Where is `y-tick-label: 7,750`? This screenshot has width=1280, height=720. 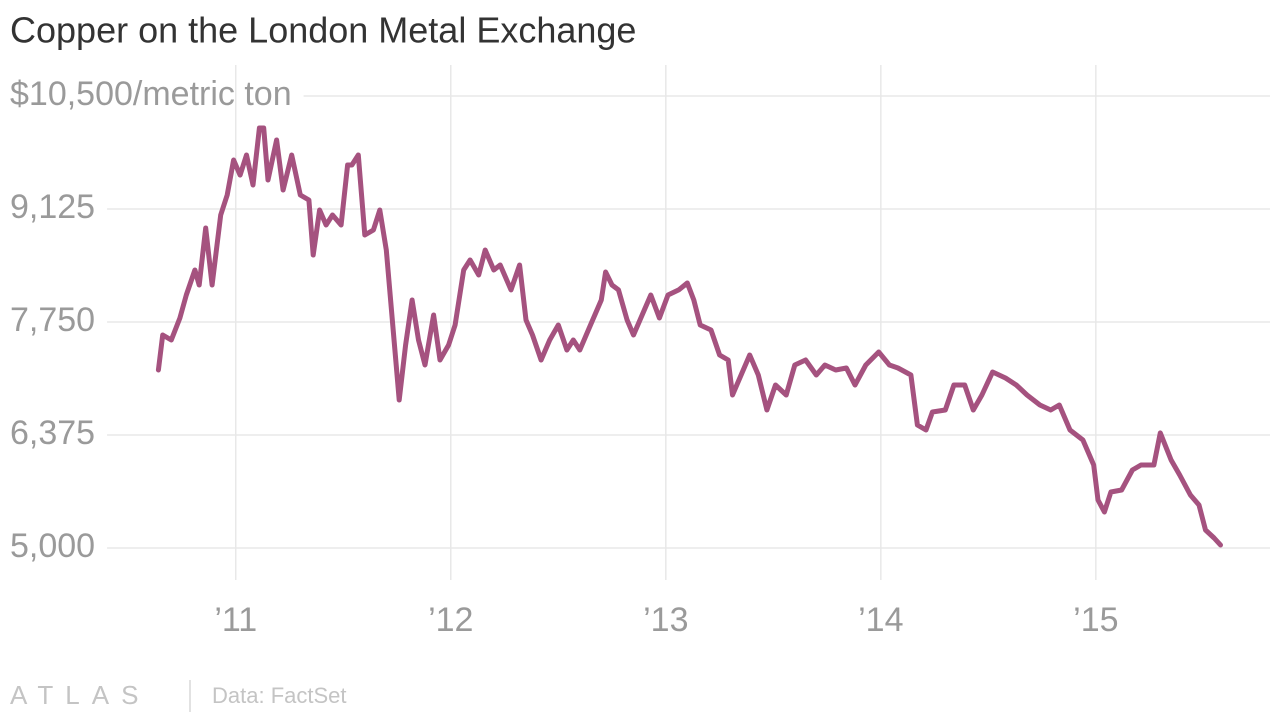 y-tick-label: 7,750 is located at coordinates (52, 320).